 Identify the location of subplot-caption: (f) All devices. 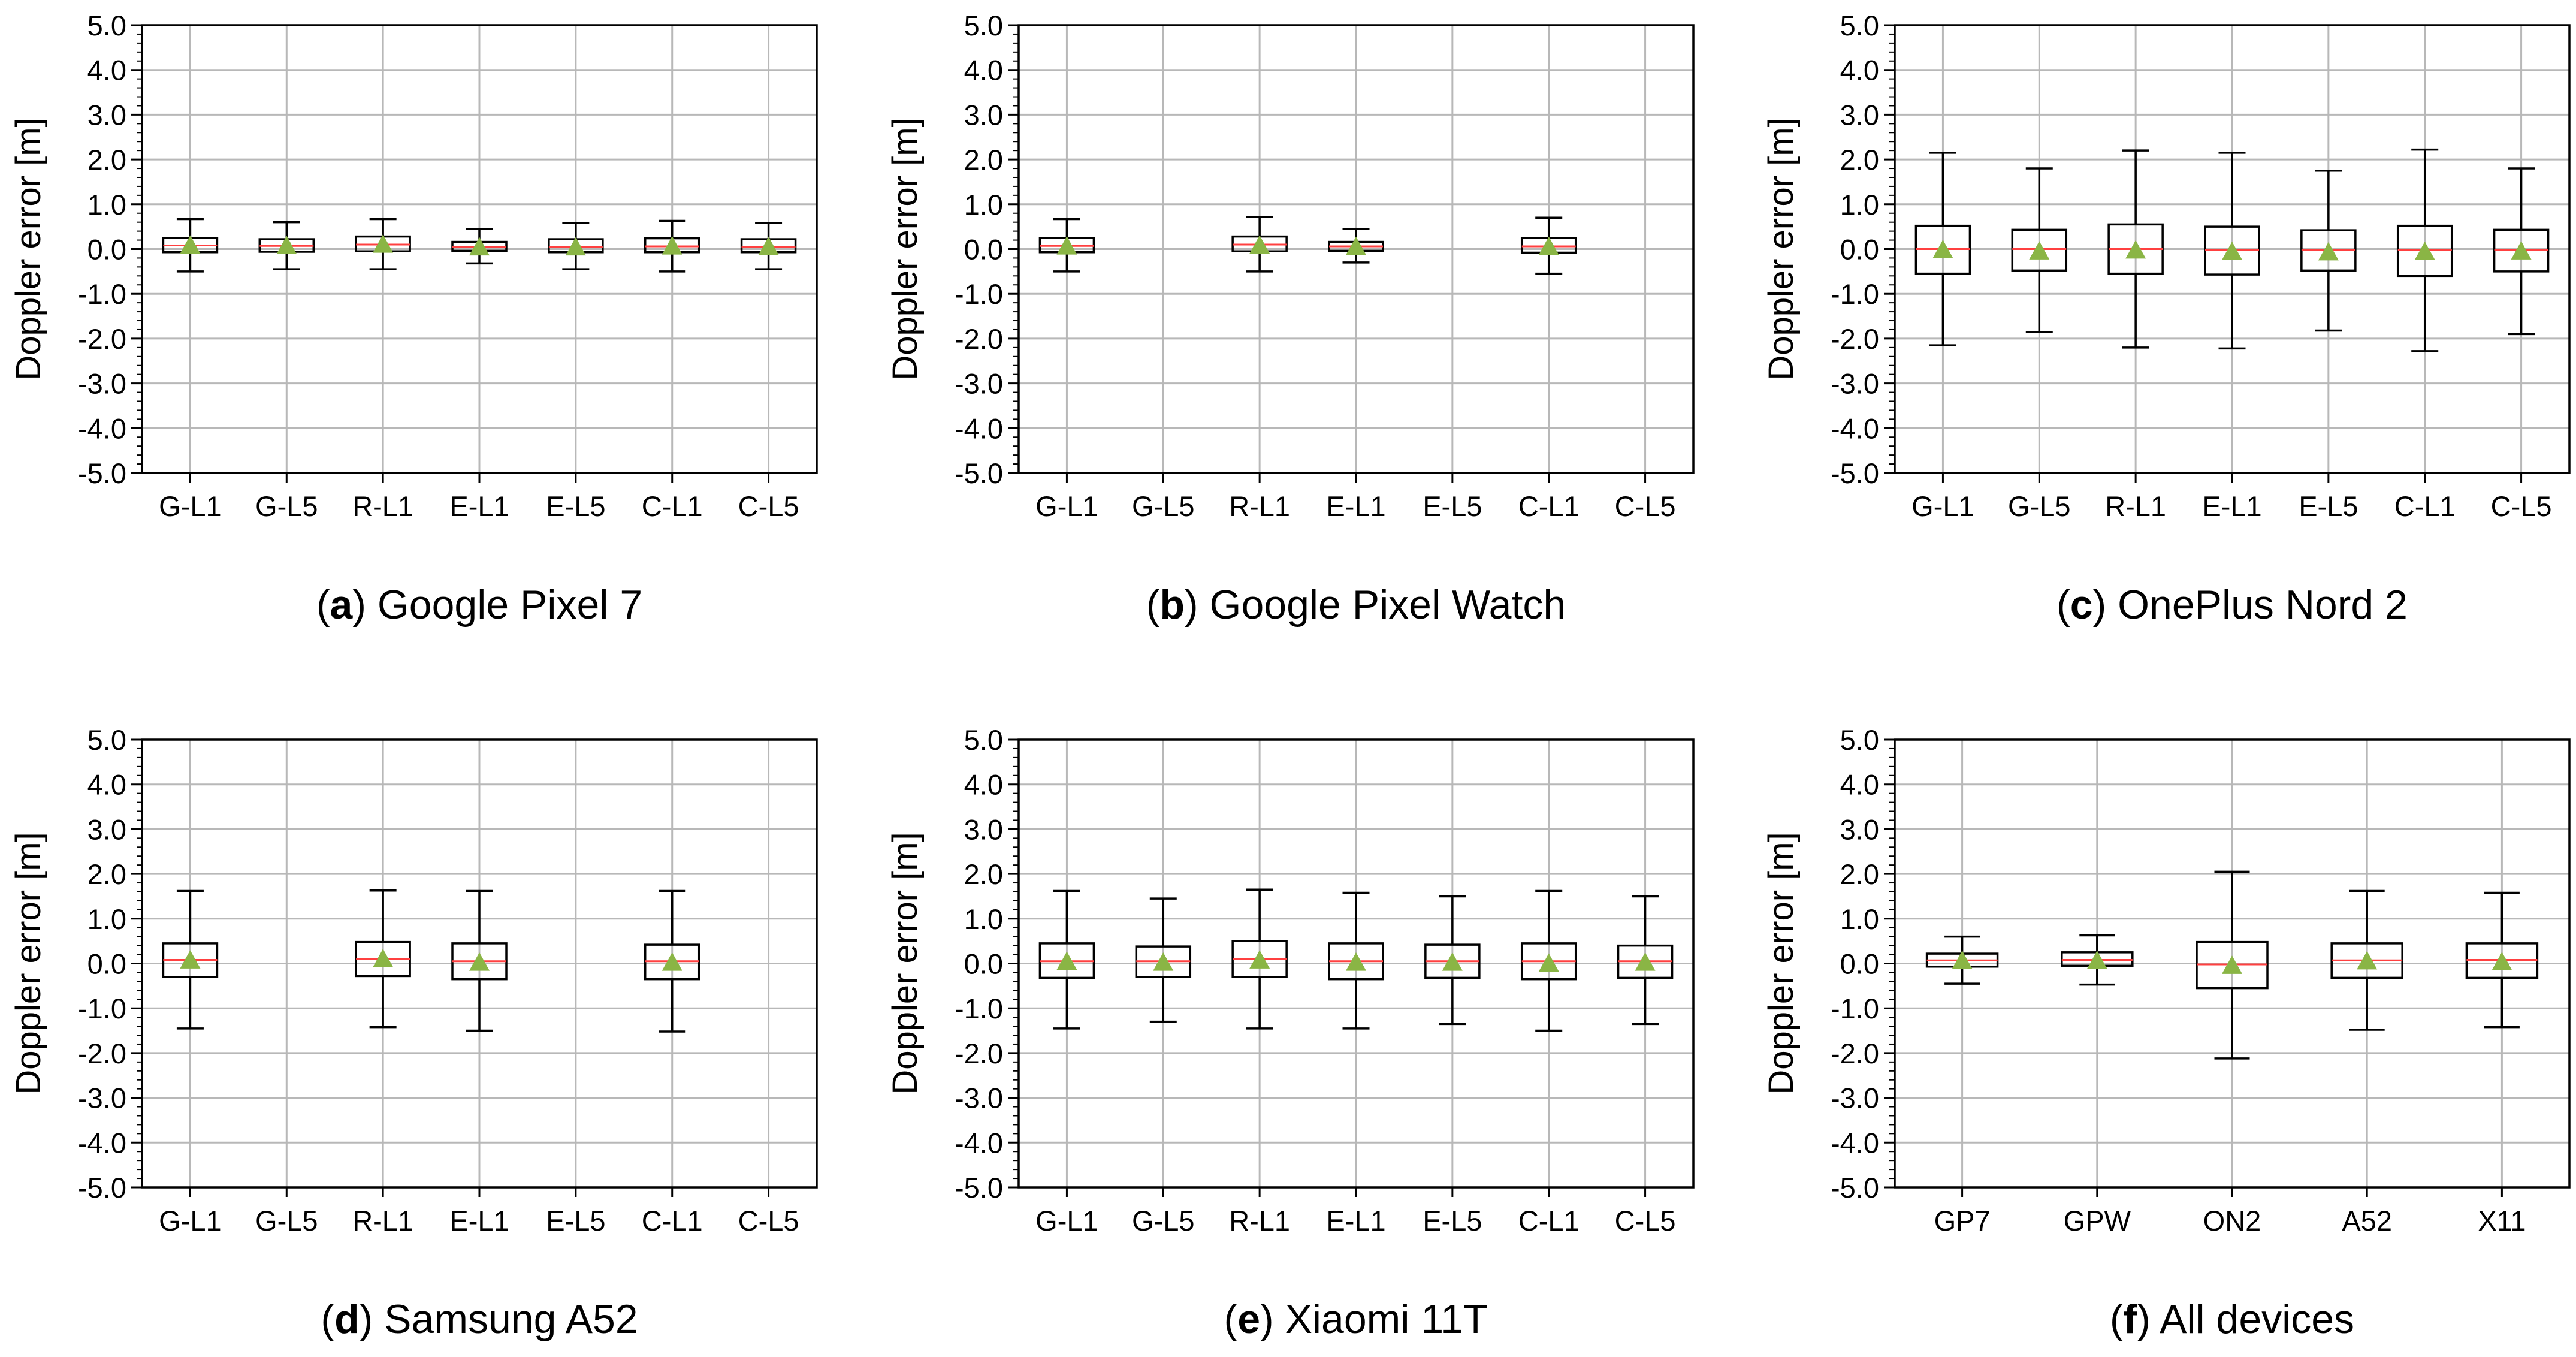
(2232, 1319).